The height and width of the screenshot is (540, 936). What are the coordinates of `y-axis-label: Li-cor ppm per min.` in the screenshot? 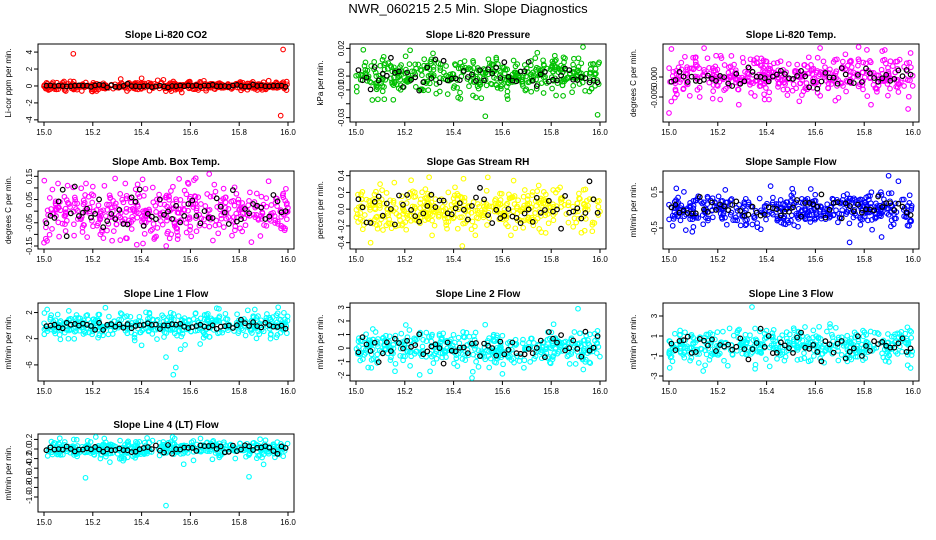 It's located at (8, 83).